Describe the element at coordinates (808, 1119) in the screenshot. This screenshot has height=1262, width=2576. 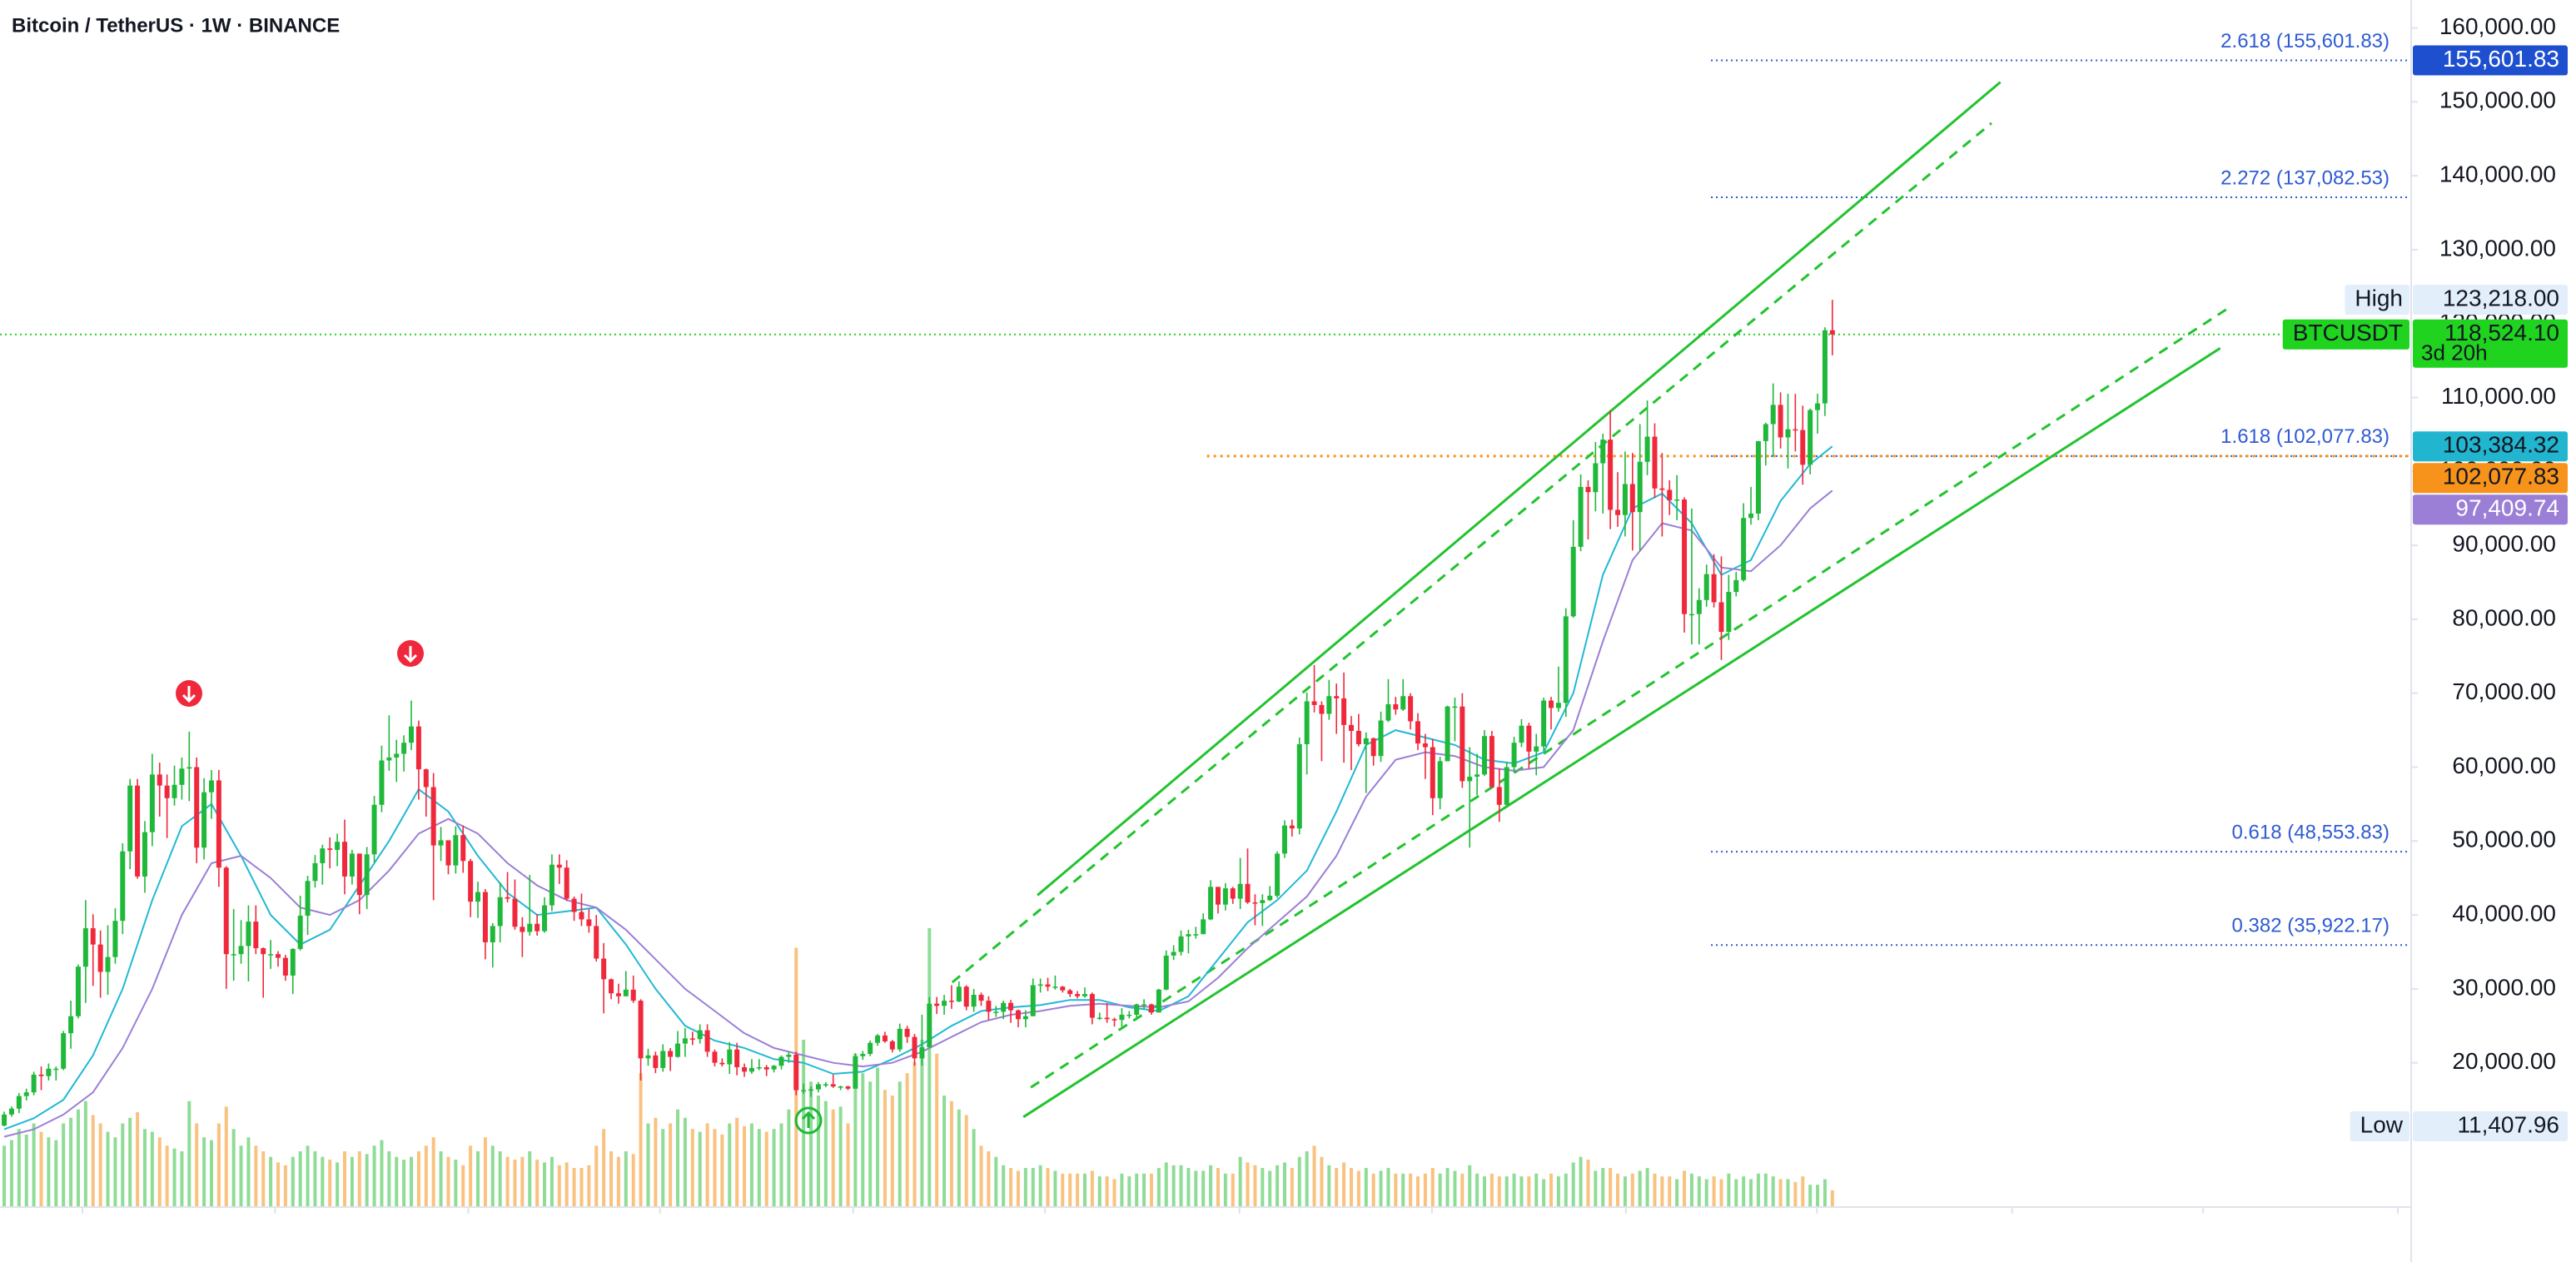
I see `buy-arrow` at that location.